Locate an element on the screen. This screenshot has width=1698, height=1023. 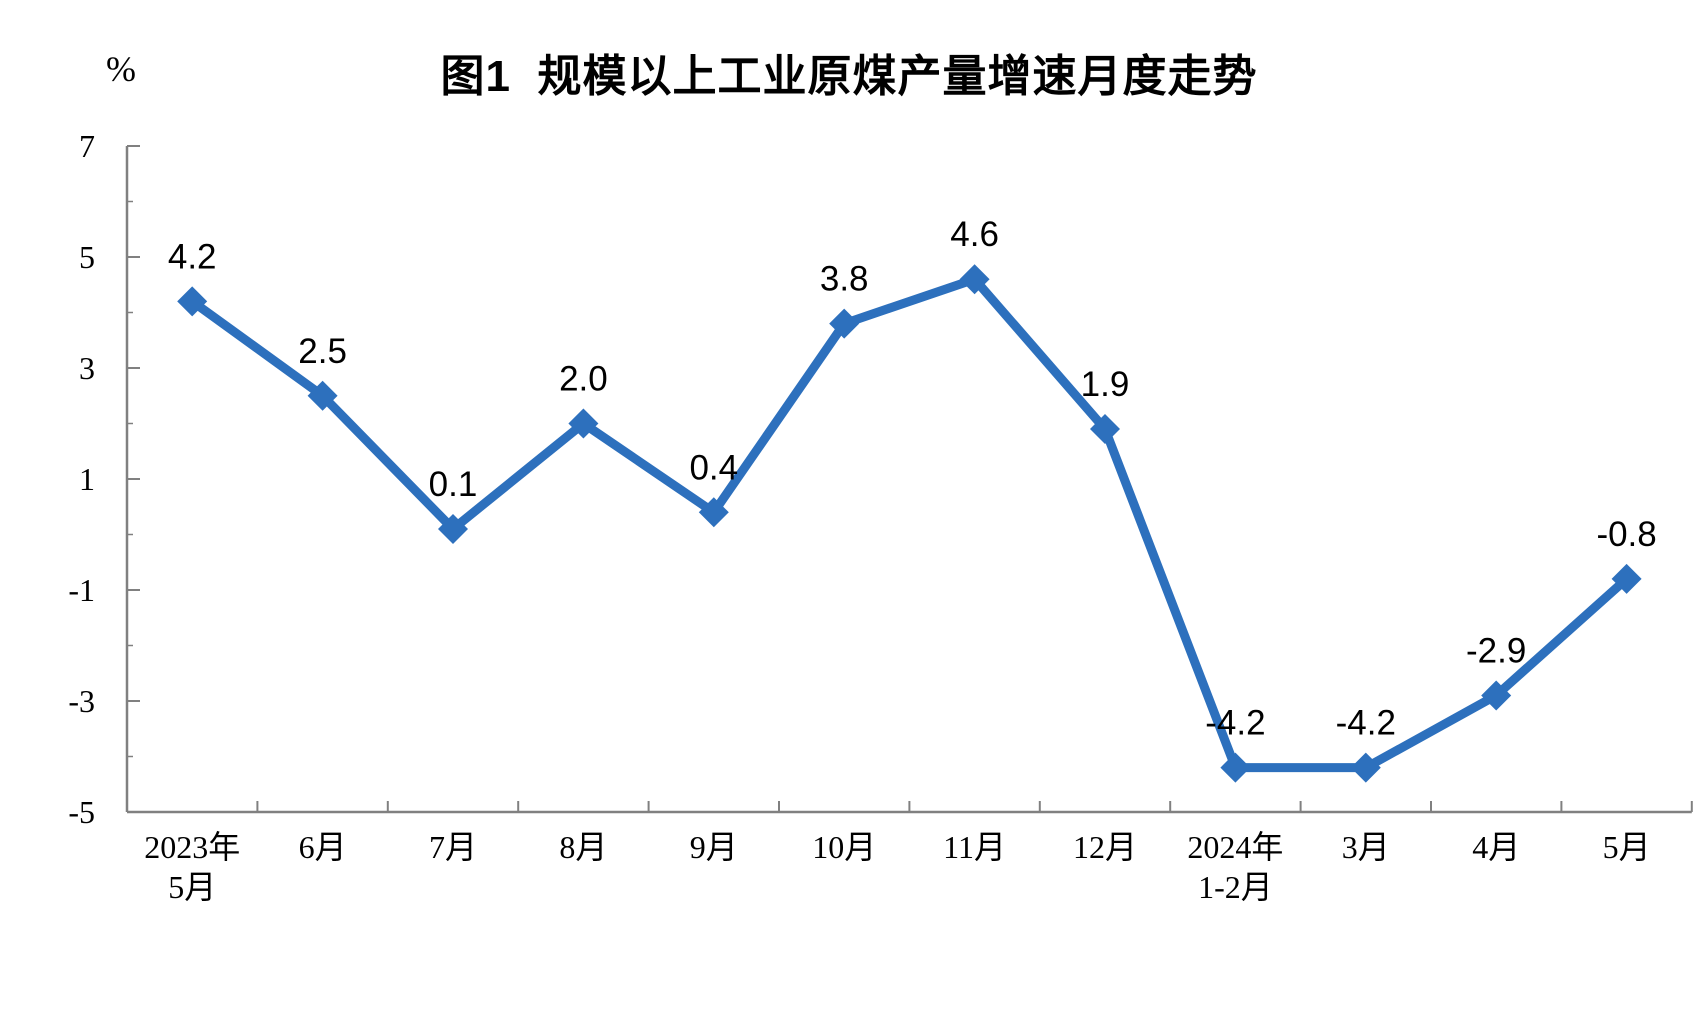
chart-title: 图1 规模以上工业原煤产量增速月度走势 is located at coordinates (849, 76).